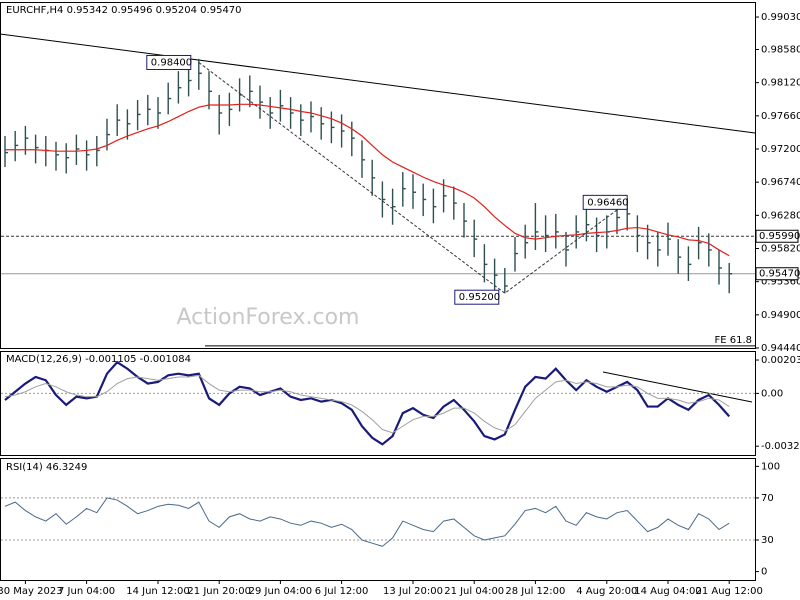 The height and width of the screenshot is (600, 800). Describe the element at coordinates (779, 236) in the screenshot. I see `price-level-label: 0.95990` at that location.